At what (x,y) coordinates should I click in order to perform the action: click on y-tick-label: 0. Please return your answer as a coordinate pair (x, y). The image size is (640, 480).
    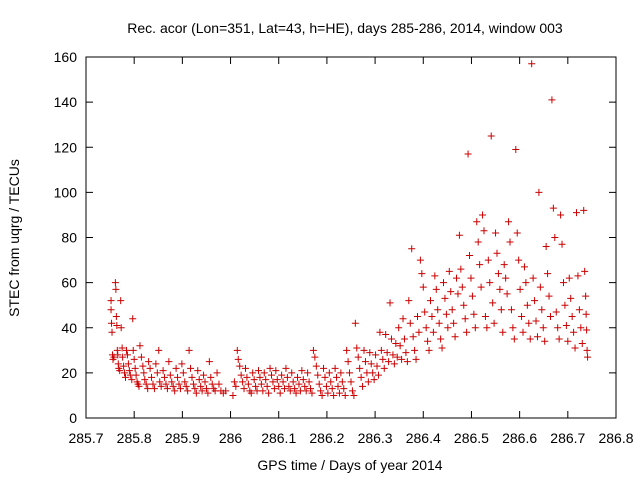
    Looking at the image, I should click on (73, 418).